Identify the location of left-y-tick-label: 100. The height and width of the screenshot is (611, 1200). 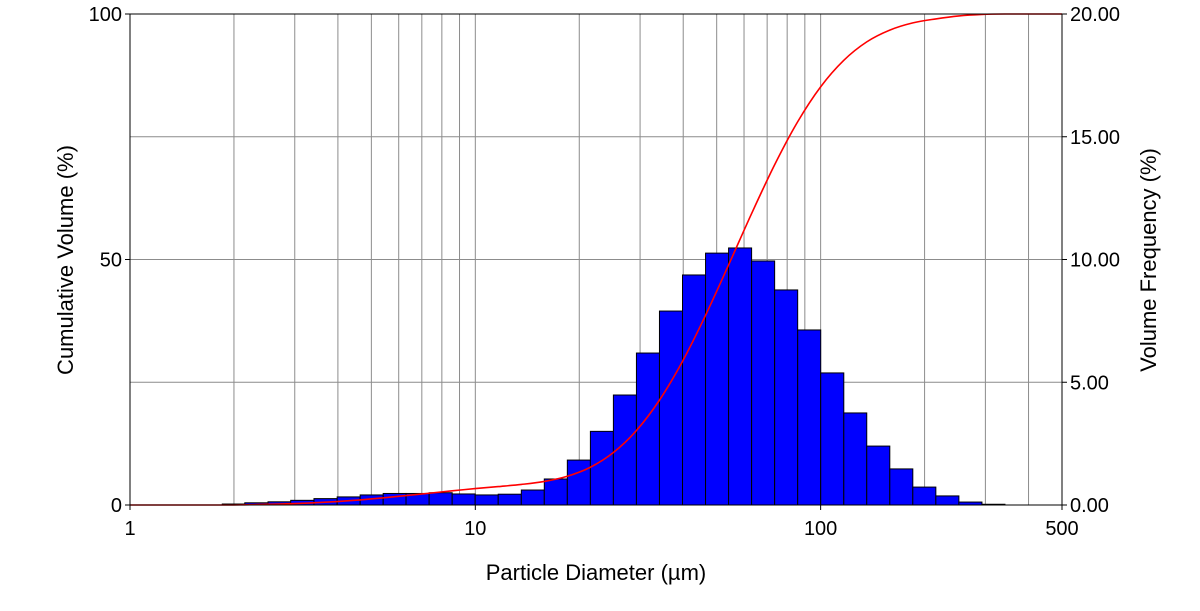
(105, 15).